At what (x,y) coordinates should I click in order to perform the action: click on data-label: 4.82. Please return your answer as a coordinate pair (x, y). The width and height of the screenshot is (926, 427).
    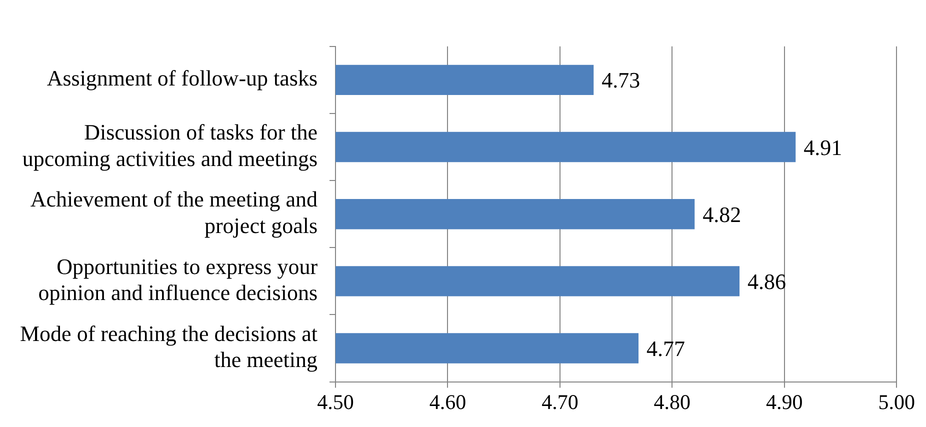
    Looking at the image, I should click on (722, 214).